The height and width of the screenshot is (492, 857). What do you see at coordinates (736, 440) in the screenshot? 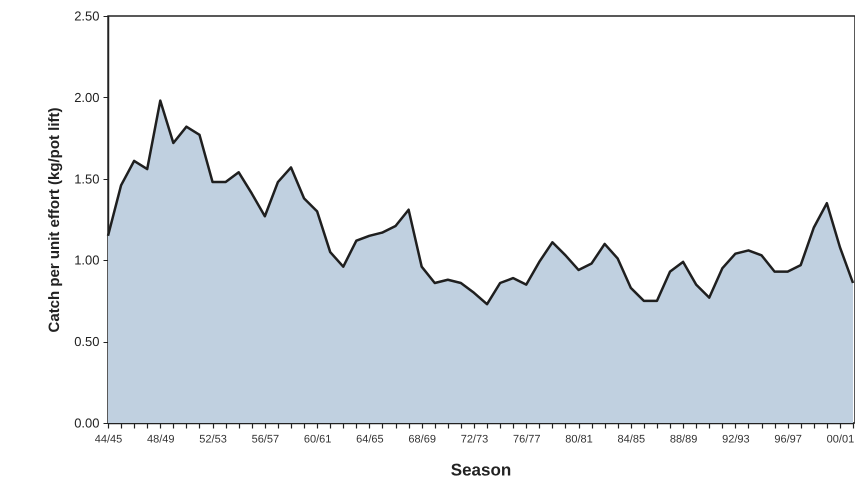
I see `x-tick-label: 92/93` at bounding box center [736, 440].